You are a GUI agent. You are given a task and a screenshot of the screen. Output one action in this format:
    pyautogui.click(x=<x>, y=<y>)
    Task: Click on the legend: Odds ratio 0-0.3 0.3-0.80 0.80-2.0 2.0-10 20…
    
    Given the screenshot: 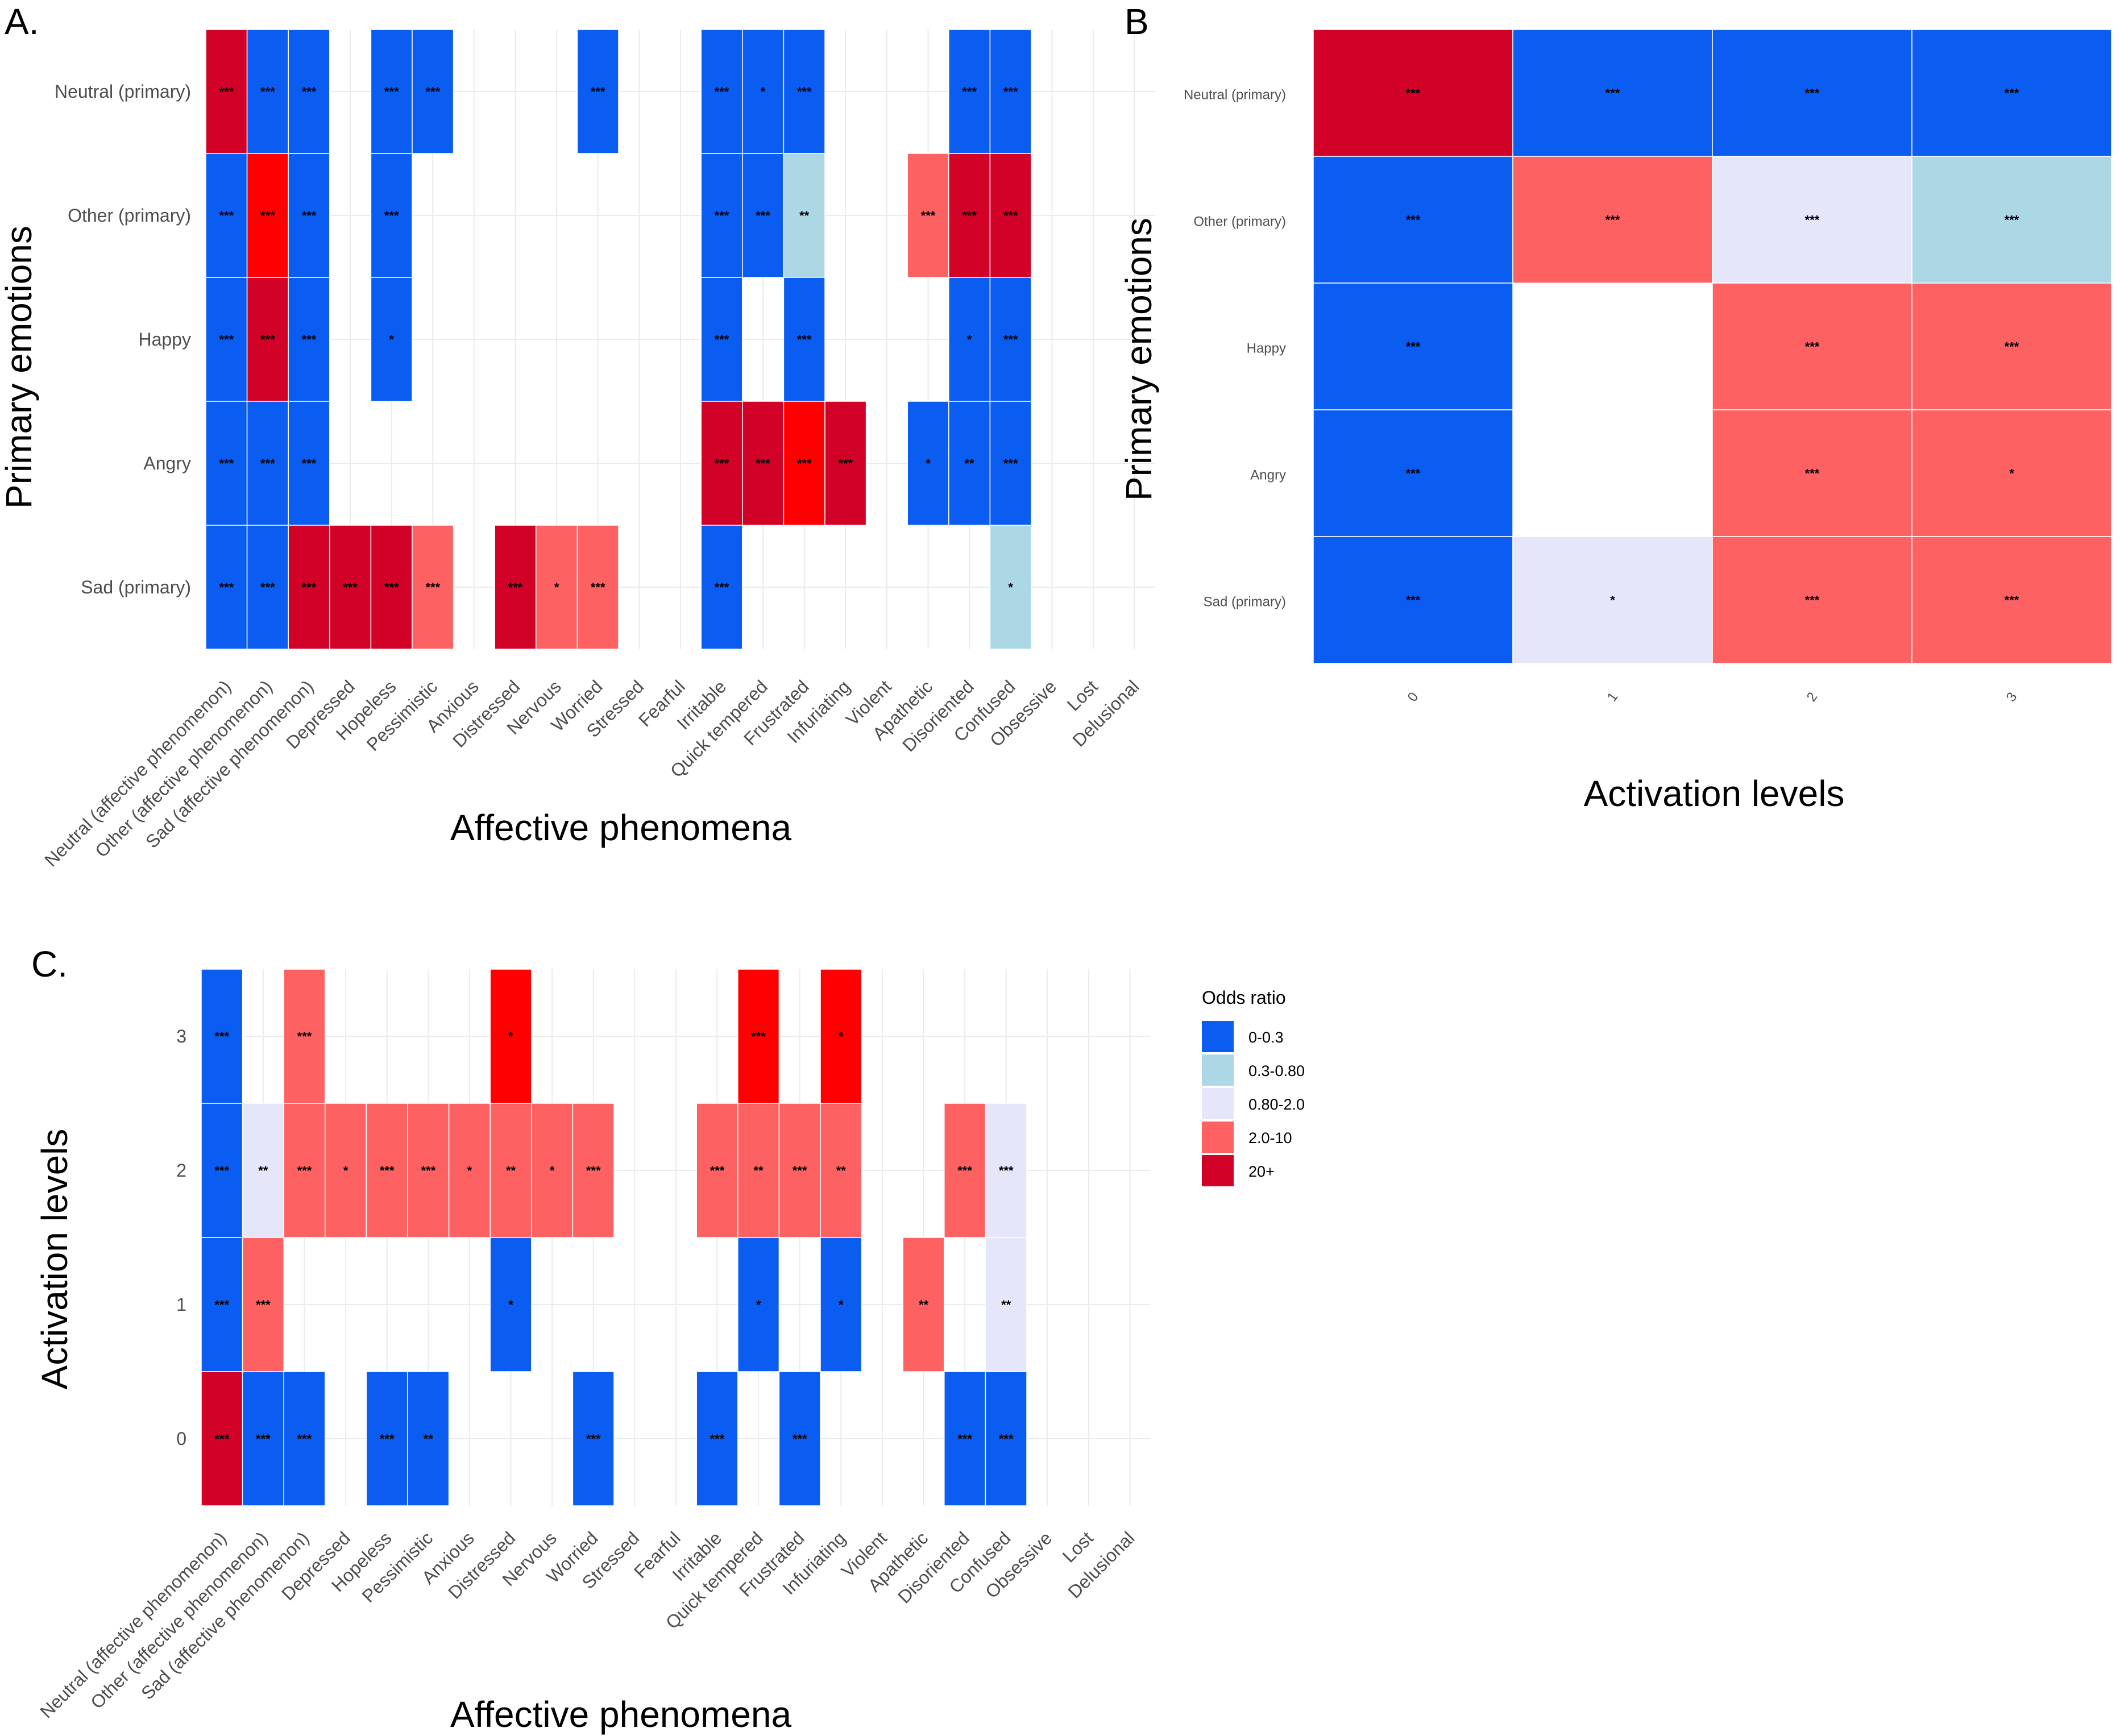 What is the action you would take?
    pyautogui.click(x=1254, y=1086)
    